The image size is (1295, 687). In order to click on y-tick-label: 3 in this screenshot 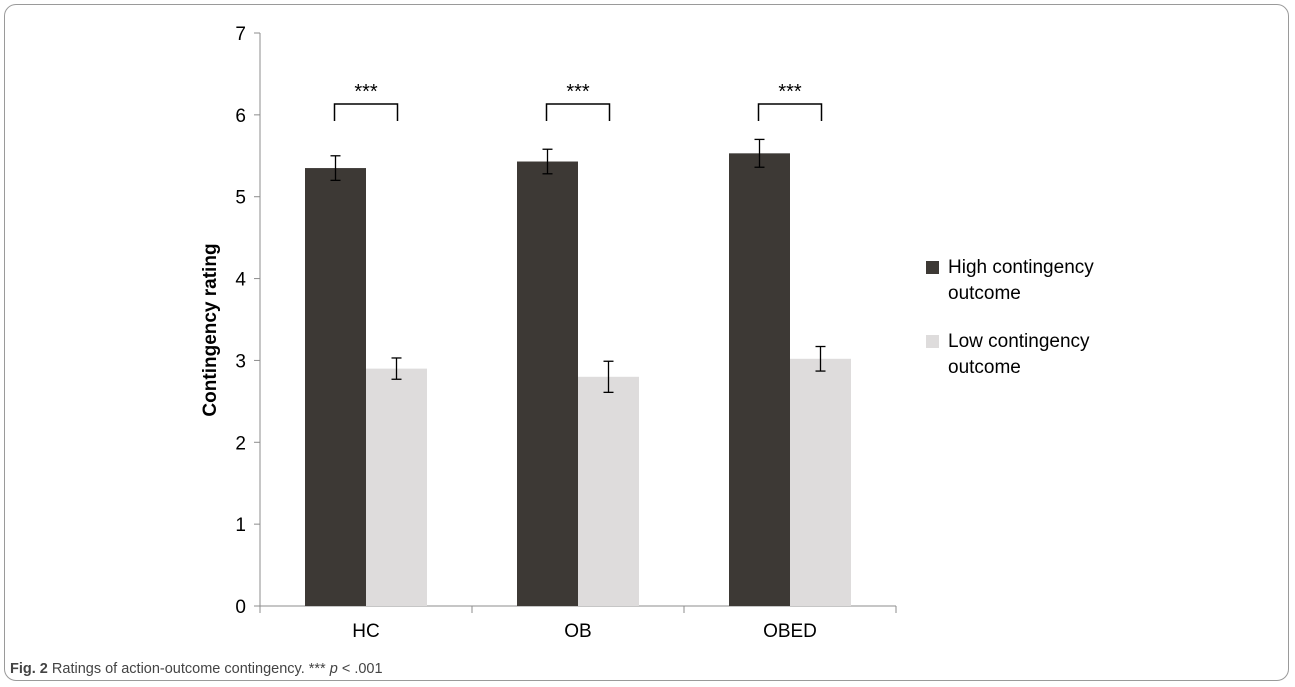, I will do `click(240, 361)`.